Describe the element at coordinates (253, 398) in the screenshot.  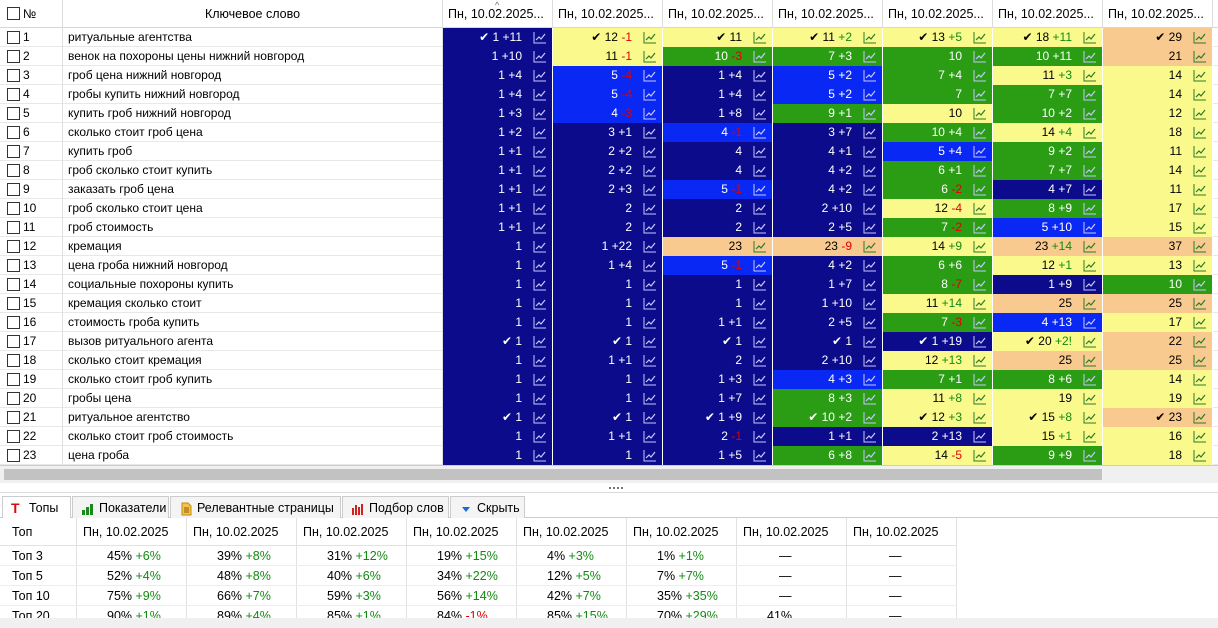
I see `keyword-cell: гробы цена` at that location.